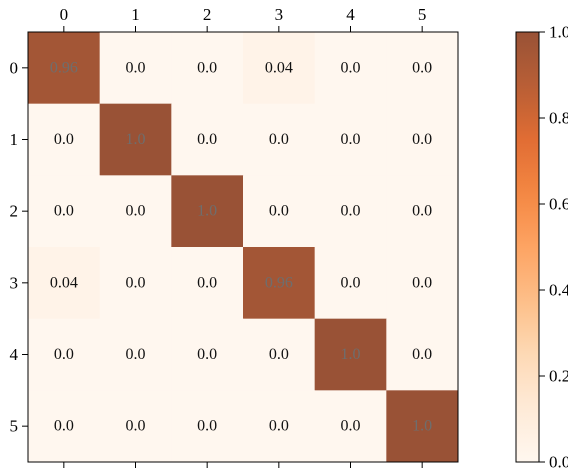 The image size is (568, 468). Describe the element at coordinates (14, 426) in the screenshot. I see `y-tick-label: 5` at that location.